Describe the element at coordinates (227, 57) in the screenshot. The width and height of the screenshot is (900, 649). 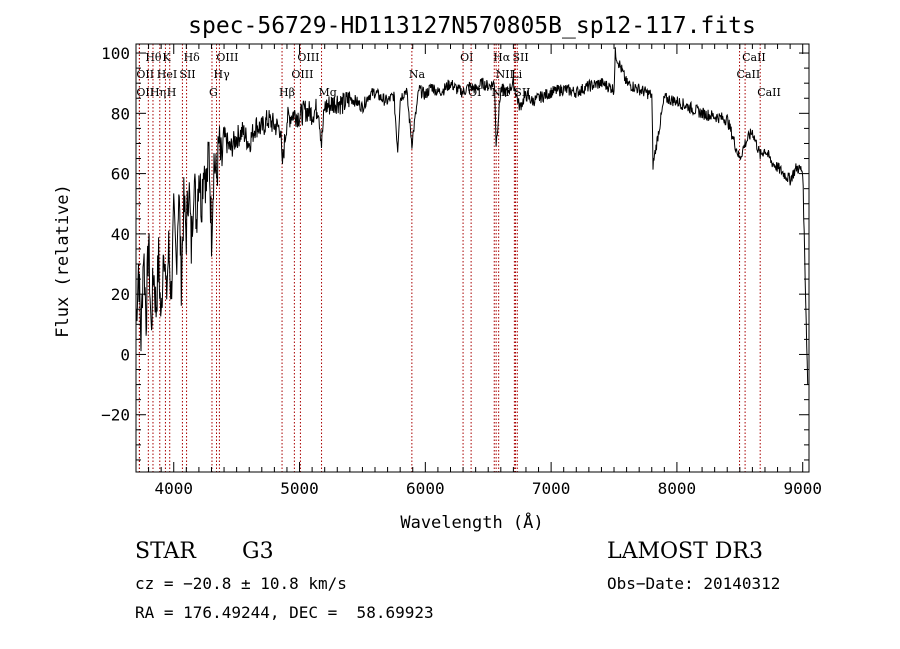
I see `line-marker-label-9: OIII` at that location.